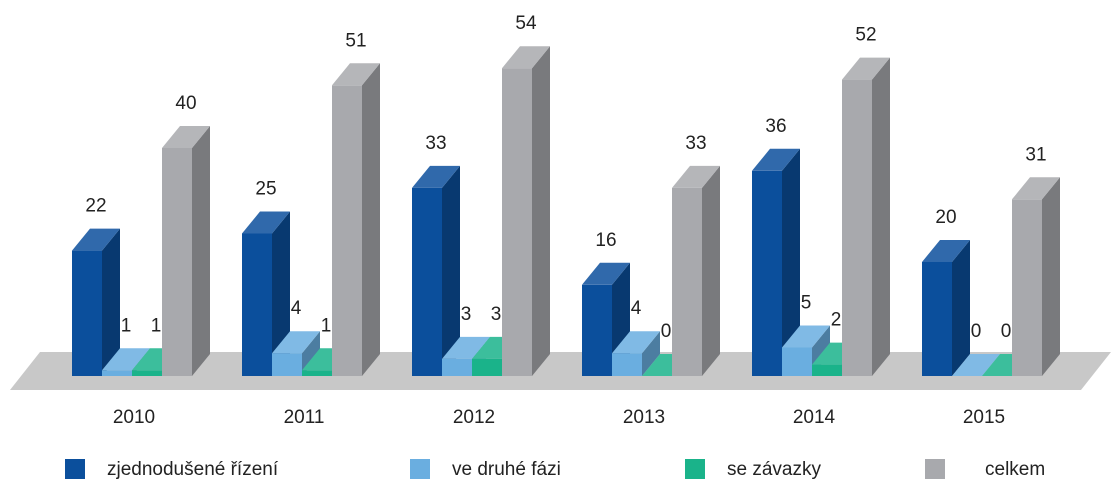  What do you see at coordinates (506, 469) in the screenshot?
I see `legend-label: ve druhé fázi` at bounding box center [506, 469].